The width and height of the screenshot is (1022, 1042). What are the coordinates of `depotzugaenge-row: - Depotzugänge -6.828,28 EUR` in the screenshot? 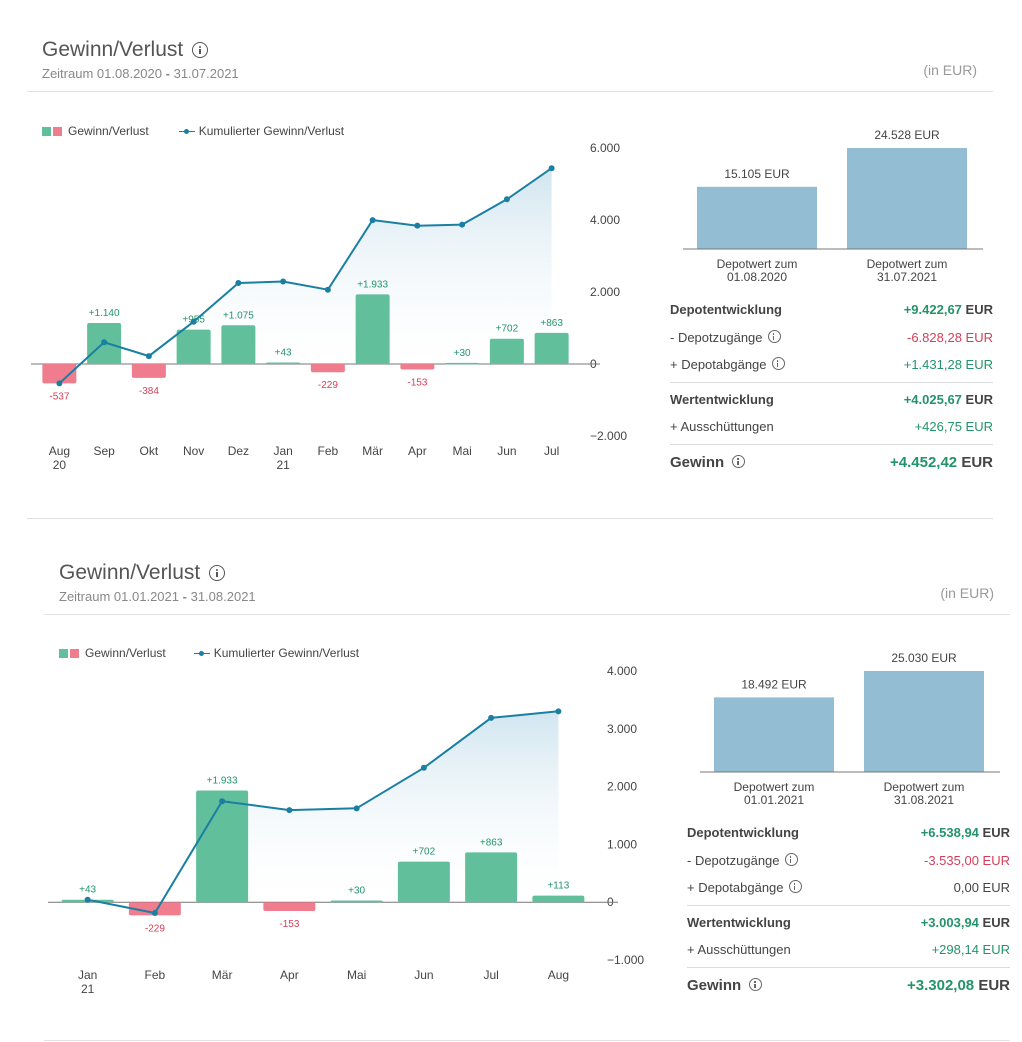 It's located at (831, 337).